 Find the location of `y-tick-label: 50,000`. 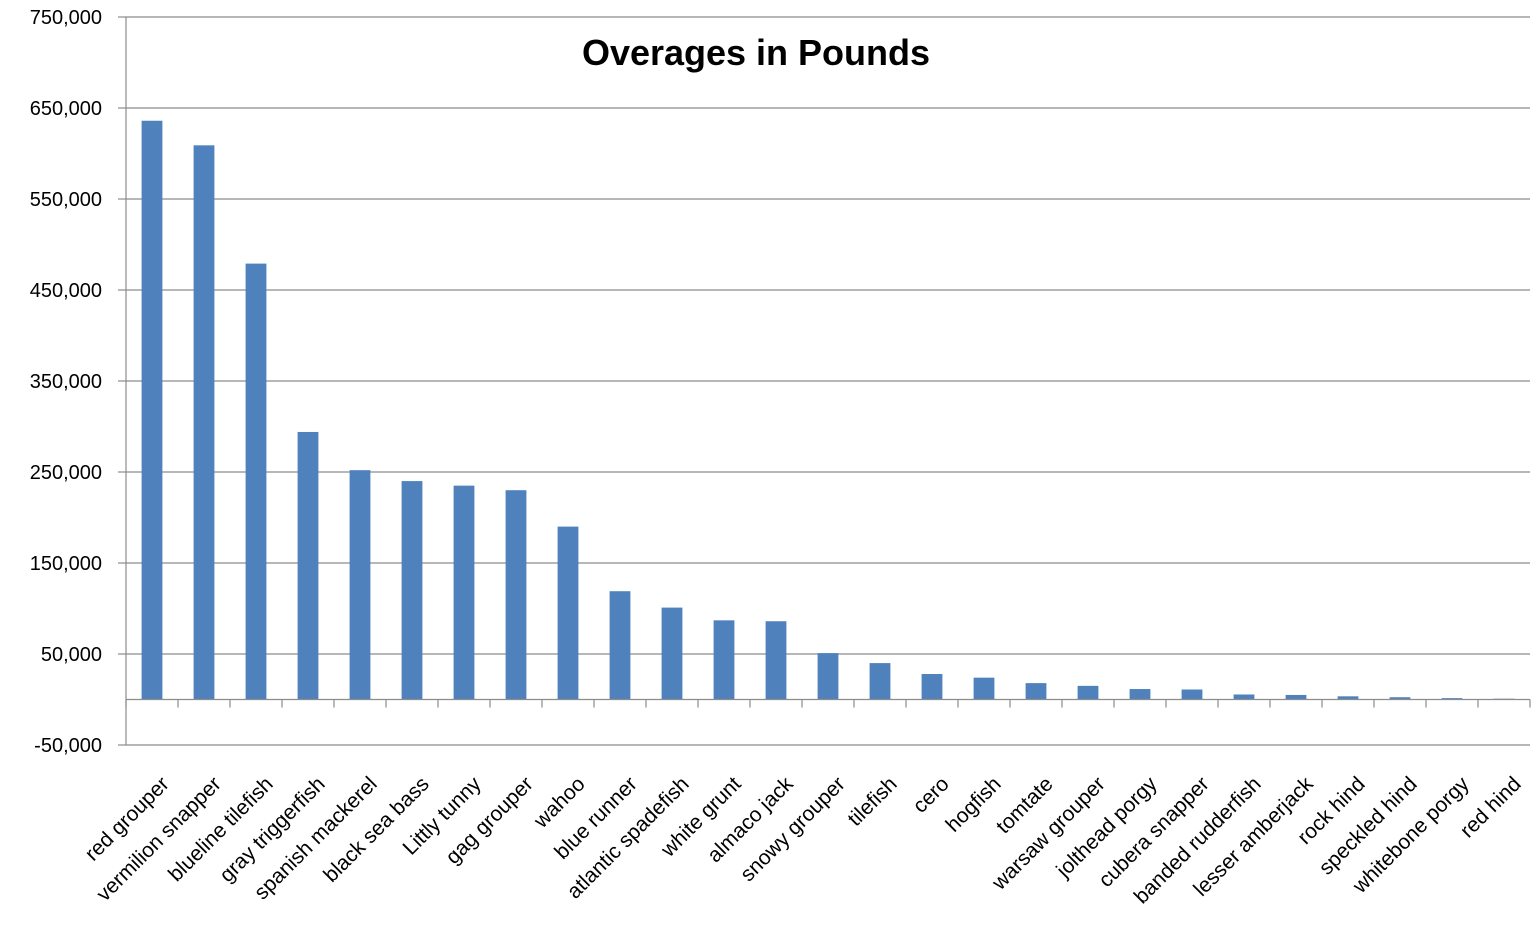

y-tick-label: 50,000 is located at coordinates (71, 655).